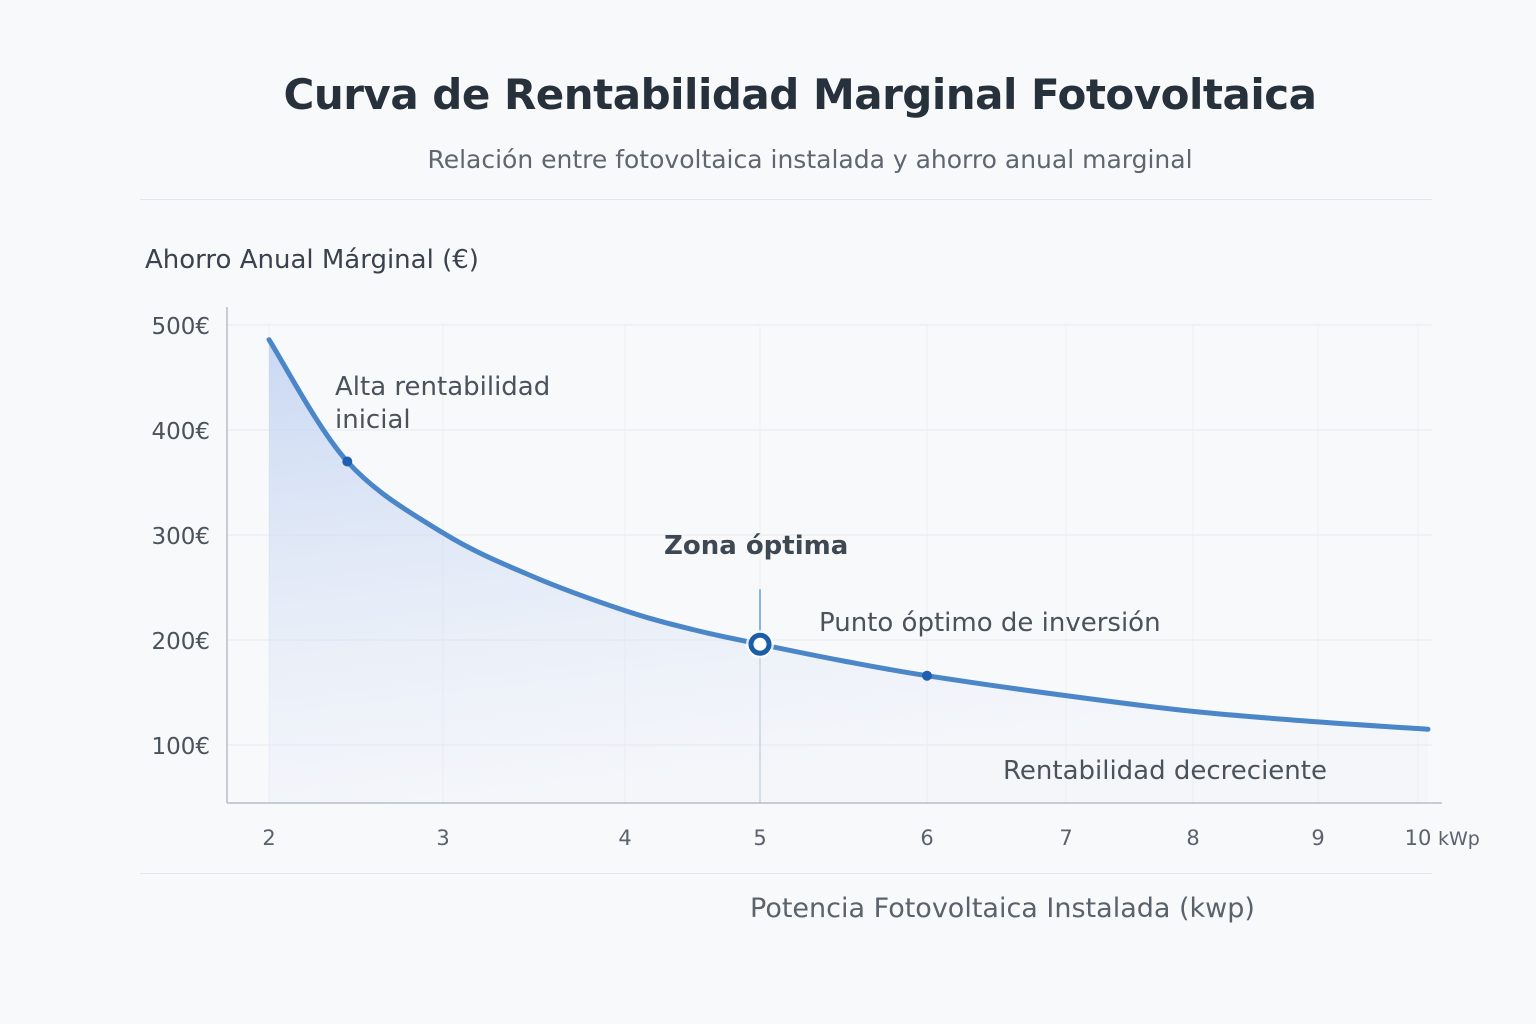  What do you see at coordinates (624, 838) in the screenshot?
I see `x-tick-label: 4` at bounding box center [624, 838].